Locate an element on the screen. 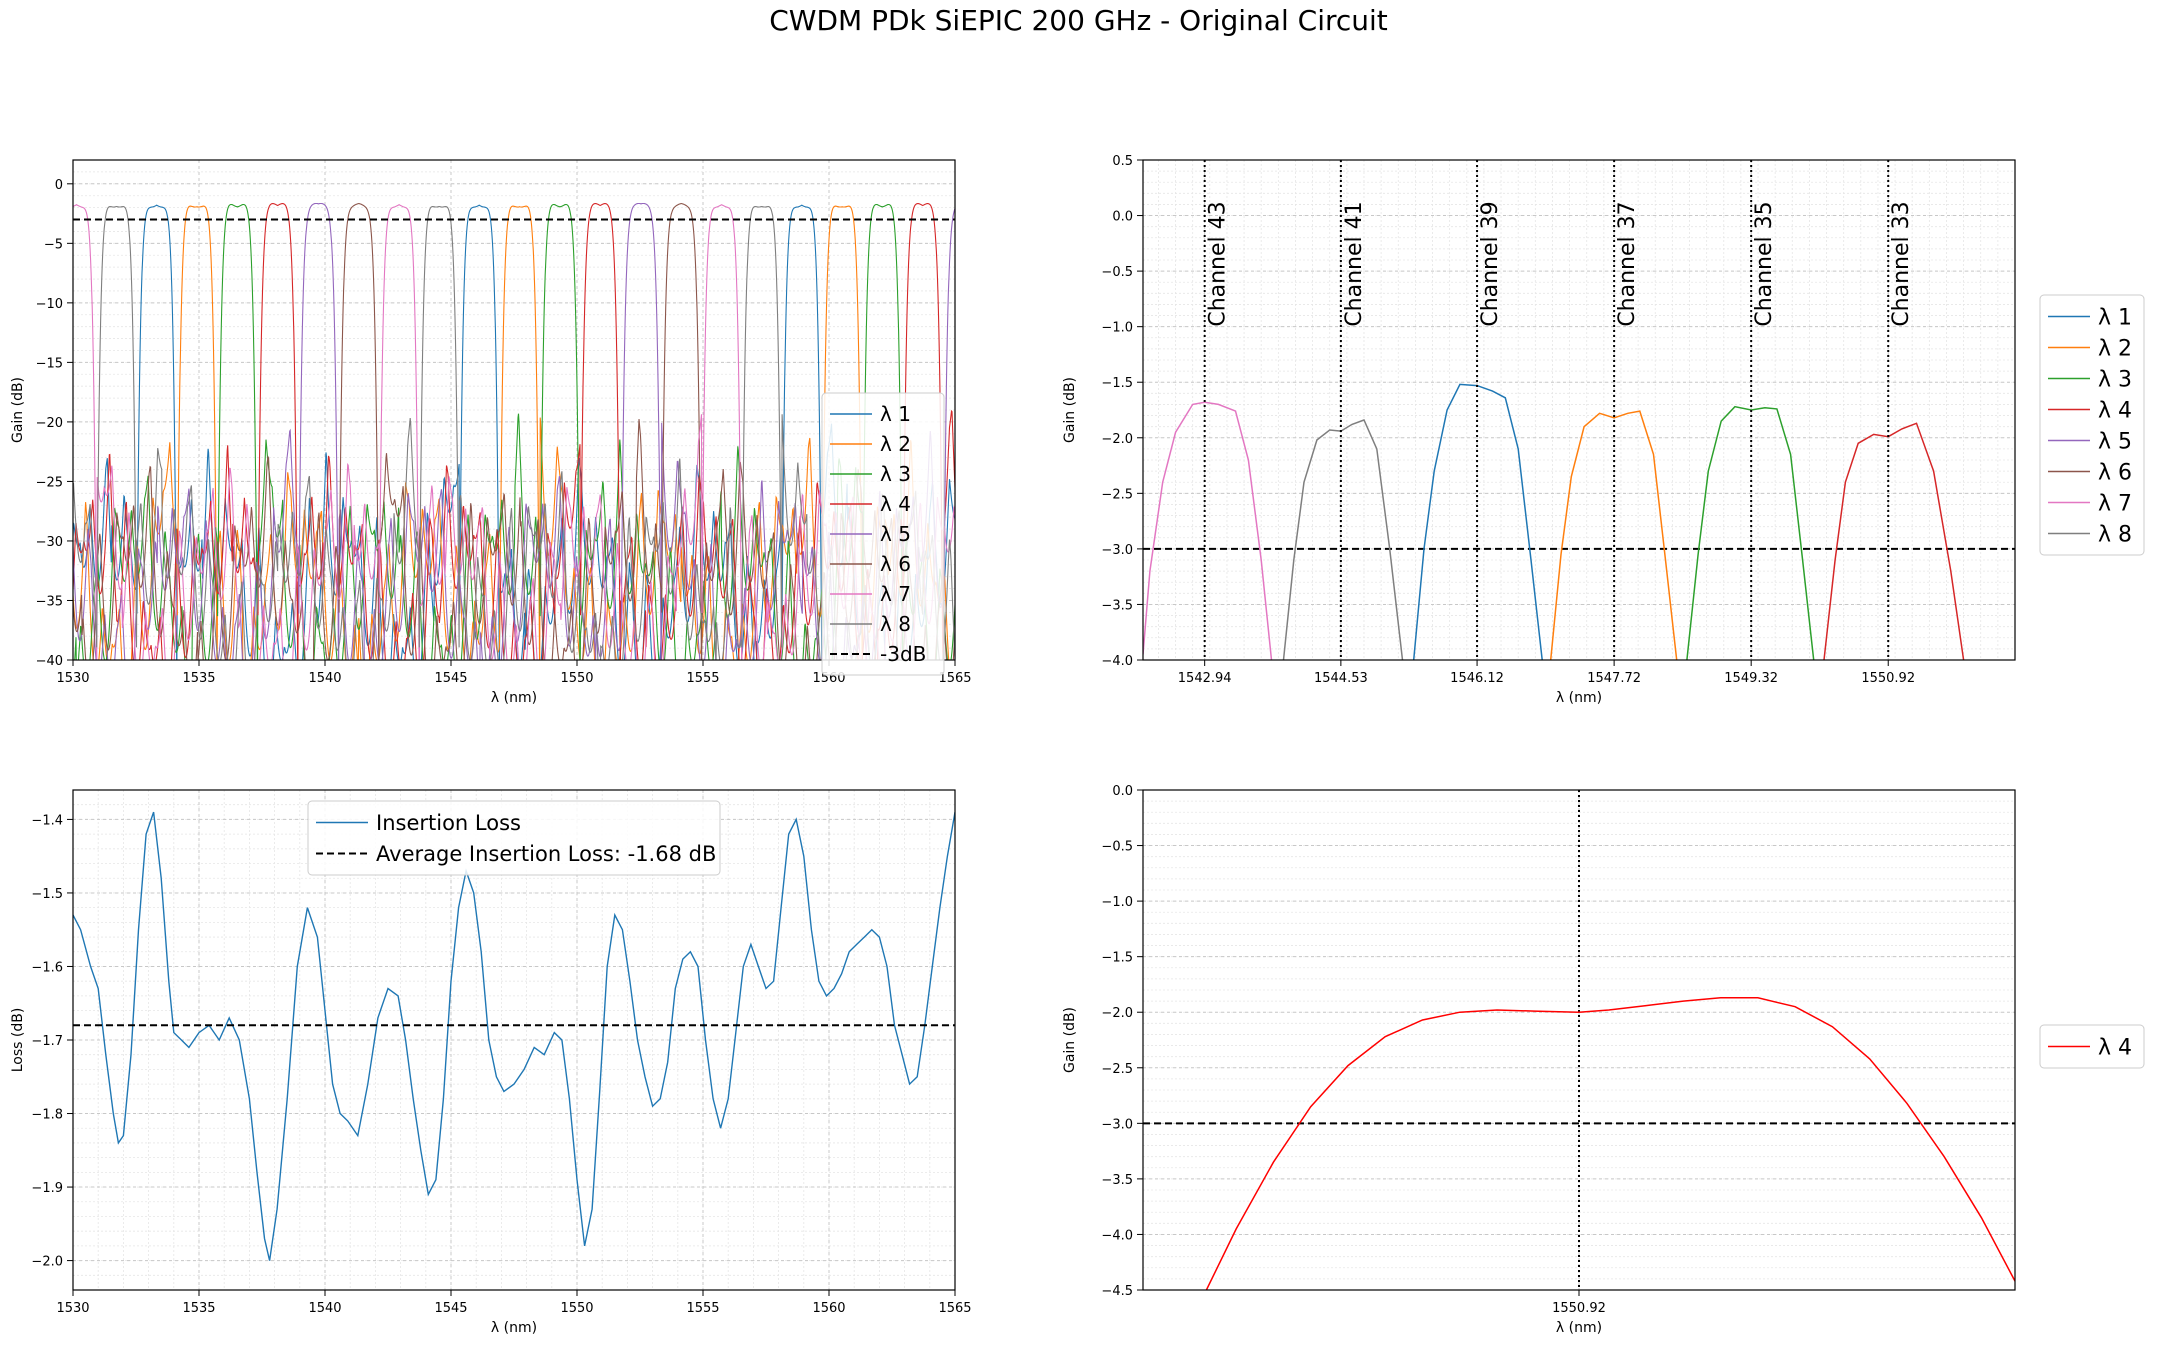 Image resolution: width=2157 pixels, height=1370 pixels. y-tick-label: −10 is located at coordinates (49, 304).